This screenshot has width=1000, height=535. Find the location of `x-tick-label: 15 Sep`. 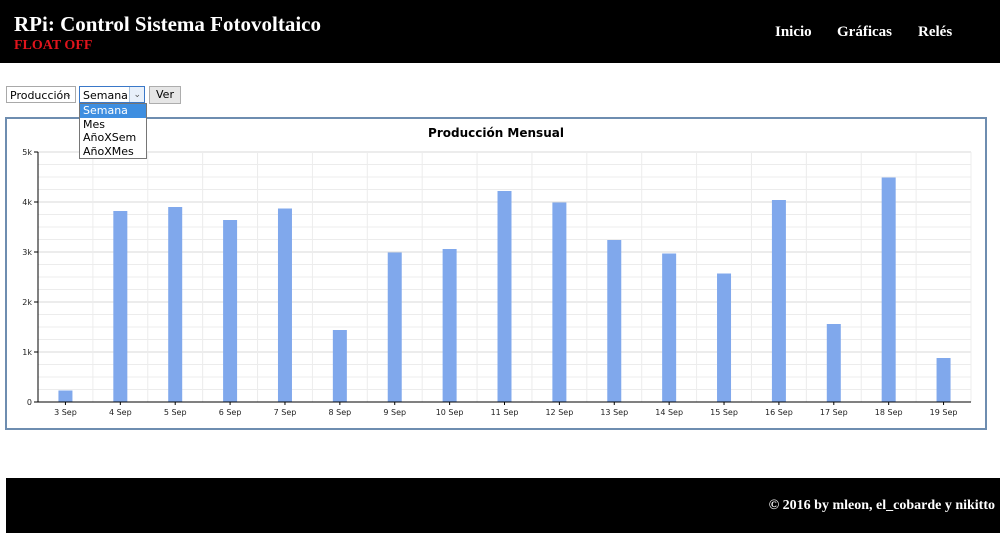

x-tick-label: 15 Sep is located at coordinates (724, 412).